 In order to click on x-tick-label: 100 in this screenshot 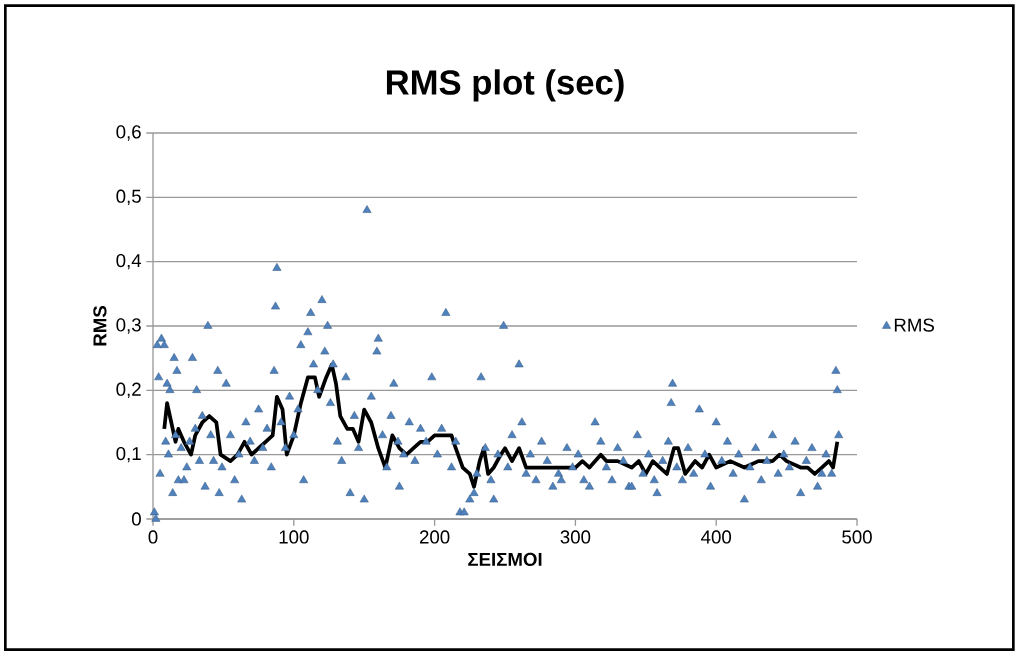, I will do `click(294, 537)`.